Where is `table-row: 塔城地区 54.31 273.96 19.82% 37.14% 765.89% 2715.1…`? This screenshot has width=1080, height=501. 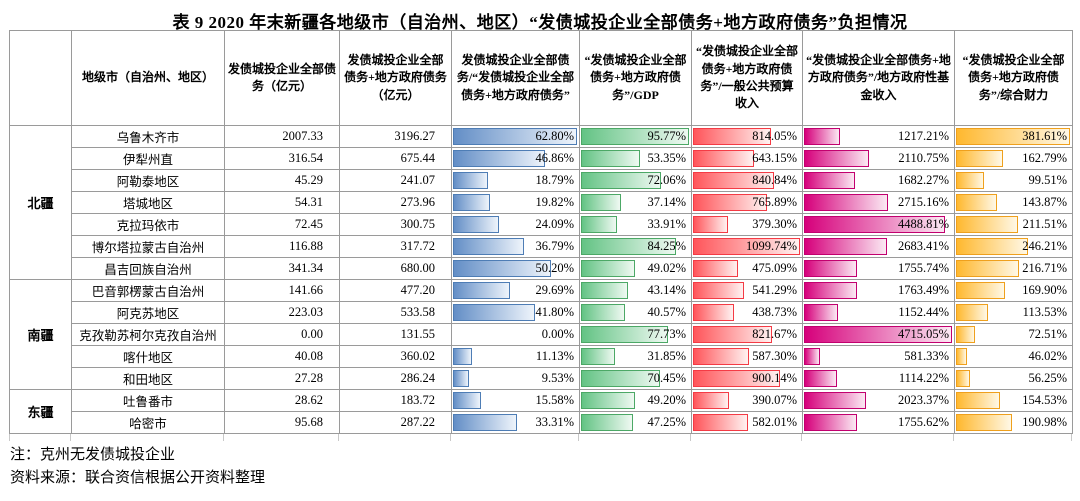 table-row: 塔城地区 54.31 273.96 19.82% 37.14% 765.89% 2715.1… is located at coordinates (541, 202).